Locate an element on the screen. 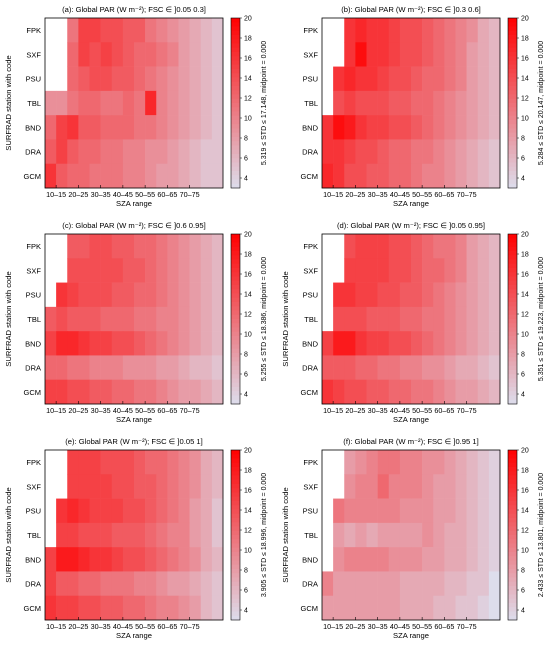 Image resolution: width=550 pixels, height=646 pixels. x-tick-label: 10–15 is located at coordinates (56, 626).